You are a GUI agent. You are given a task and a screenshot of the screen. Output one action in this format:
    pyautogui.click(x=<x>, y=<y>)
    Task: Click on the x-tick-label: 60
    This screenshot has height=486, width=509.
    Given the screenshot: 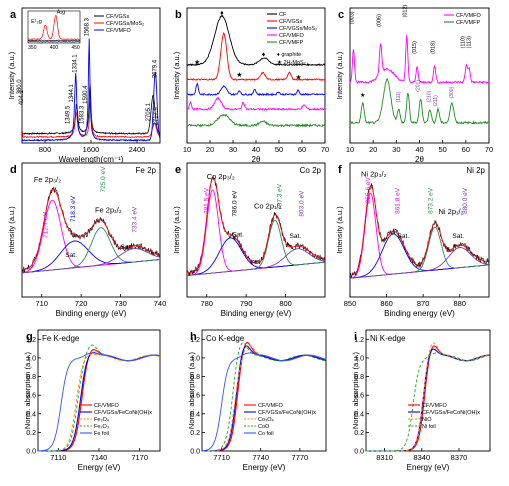 What is the action you would take?
    pyautogui.click(x=466, y=149)
    